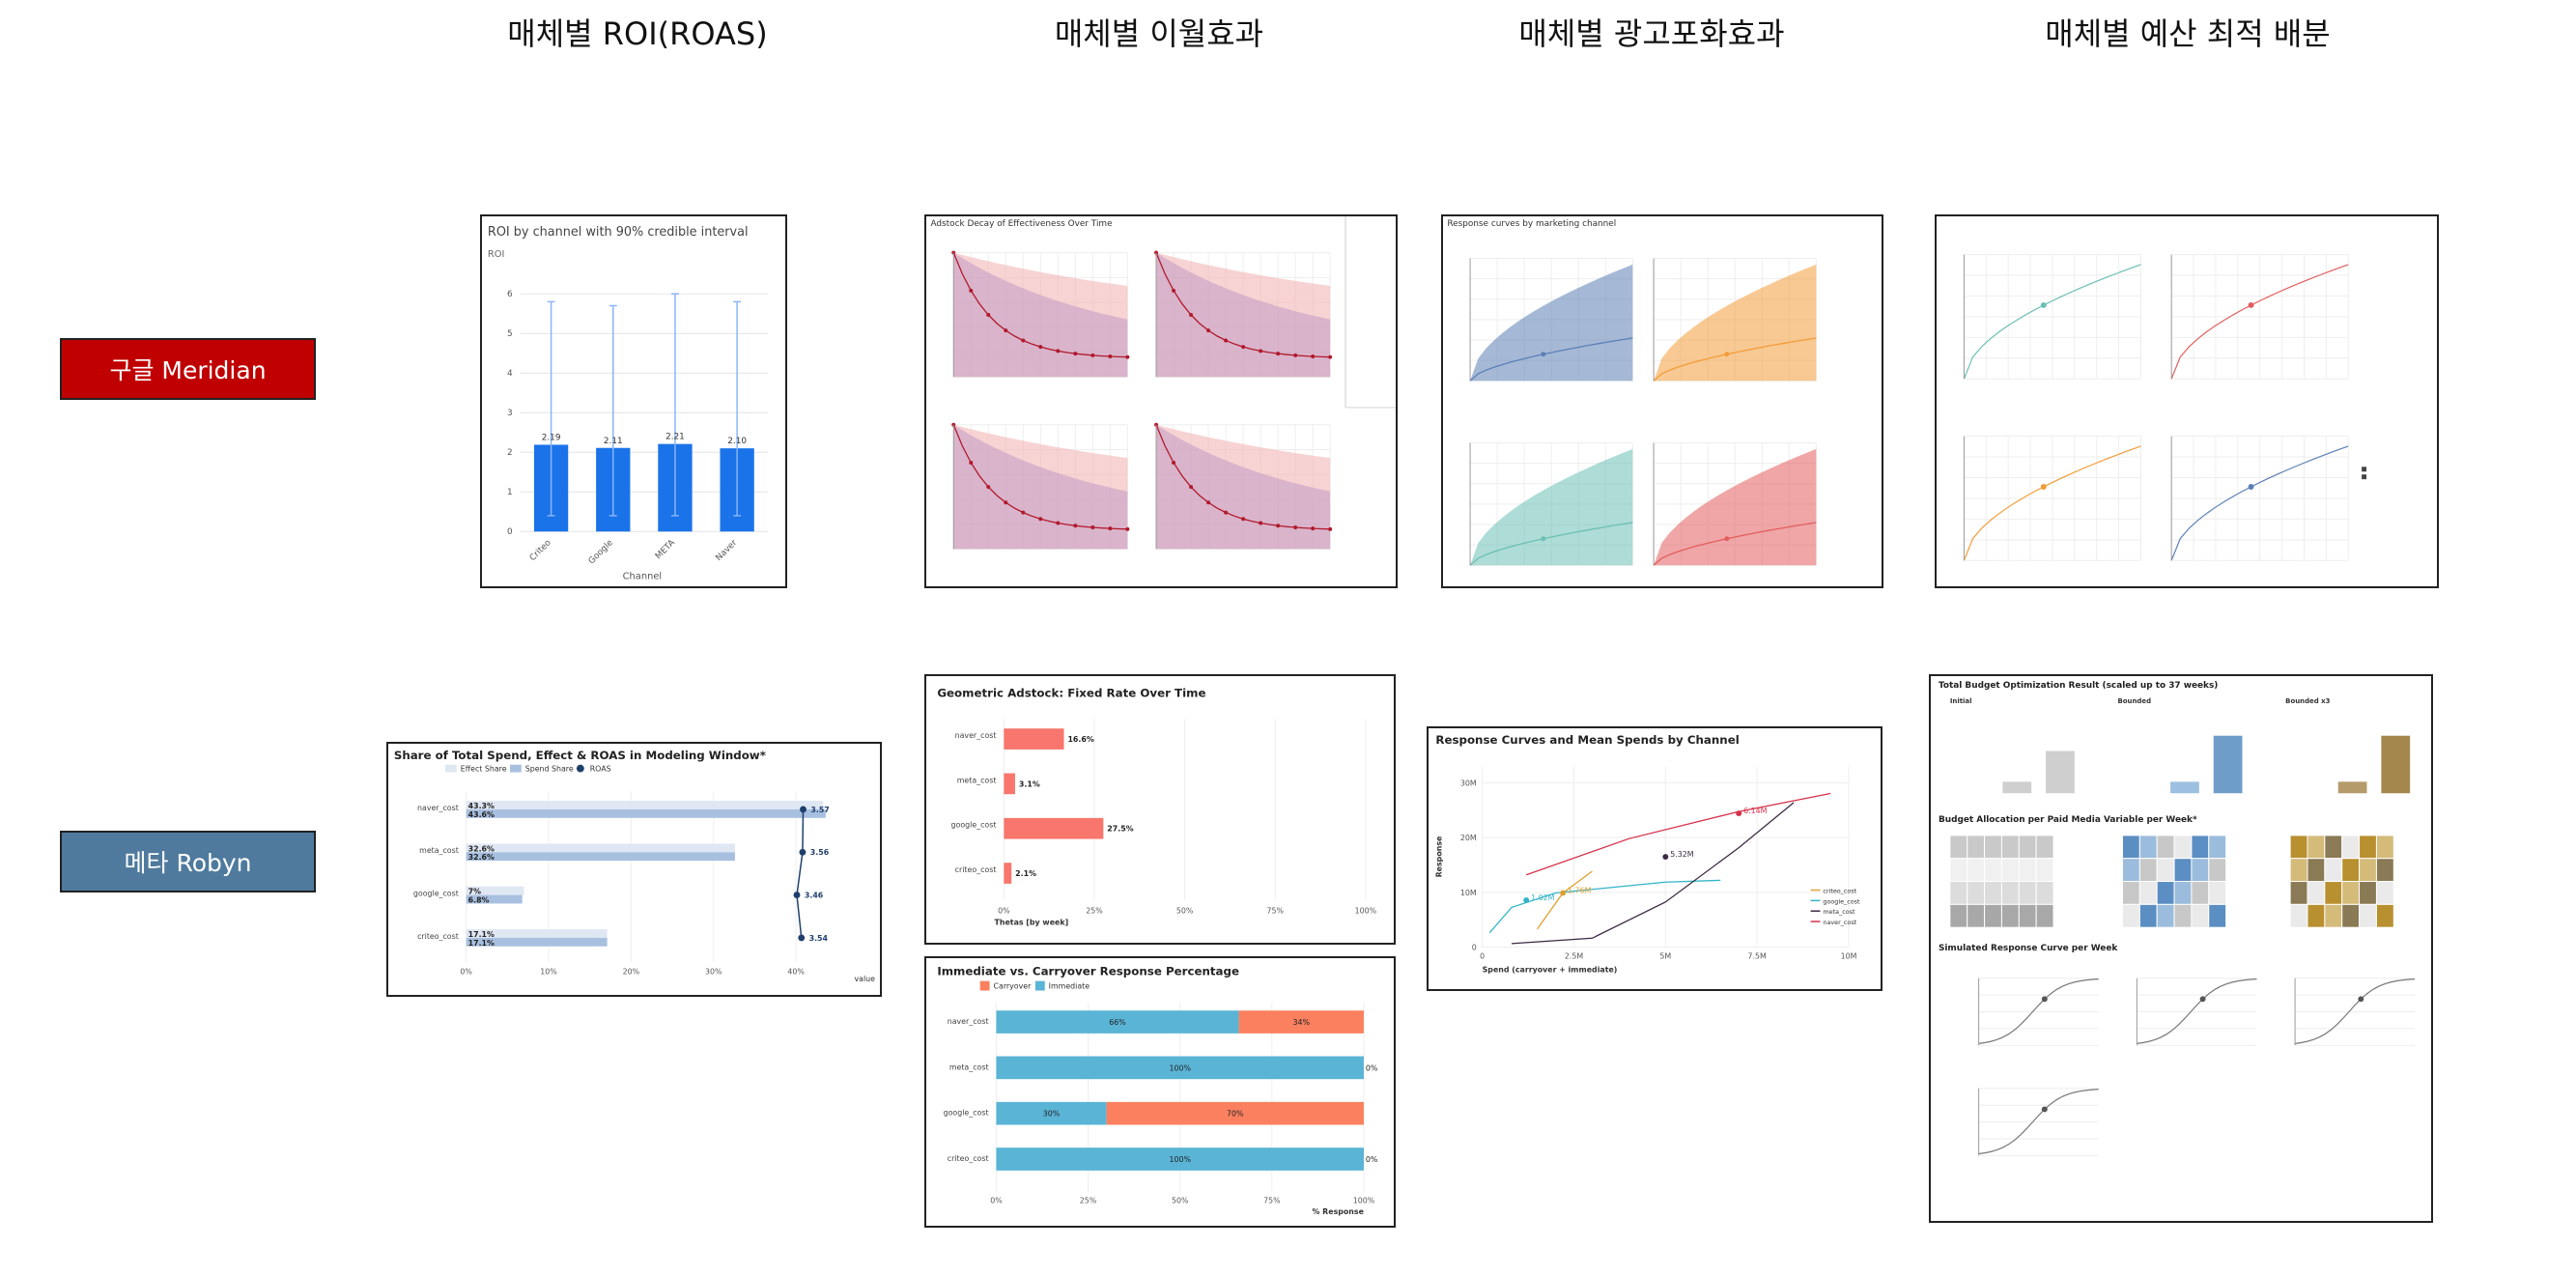 Image resolution: width=2576 pixels, height=1275 pixels. What do you see at coordinates (1235, 1115) in the screenshot?
I see `imm-carryover-label: 70%` at bounding box center [1235, 1115].